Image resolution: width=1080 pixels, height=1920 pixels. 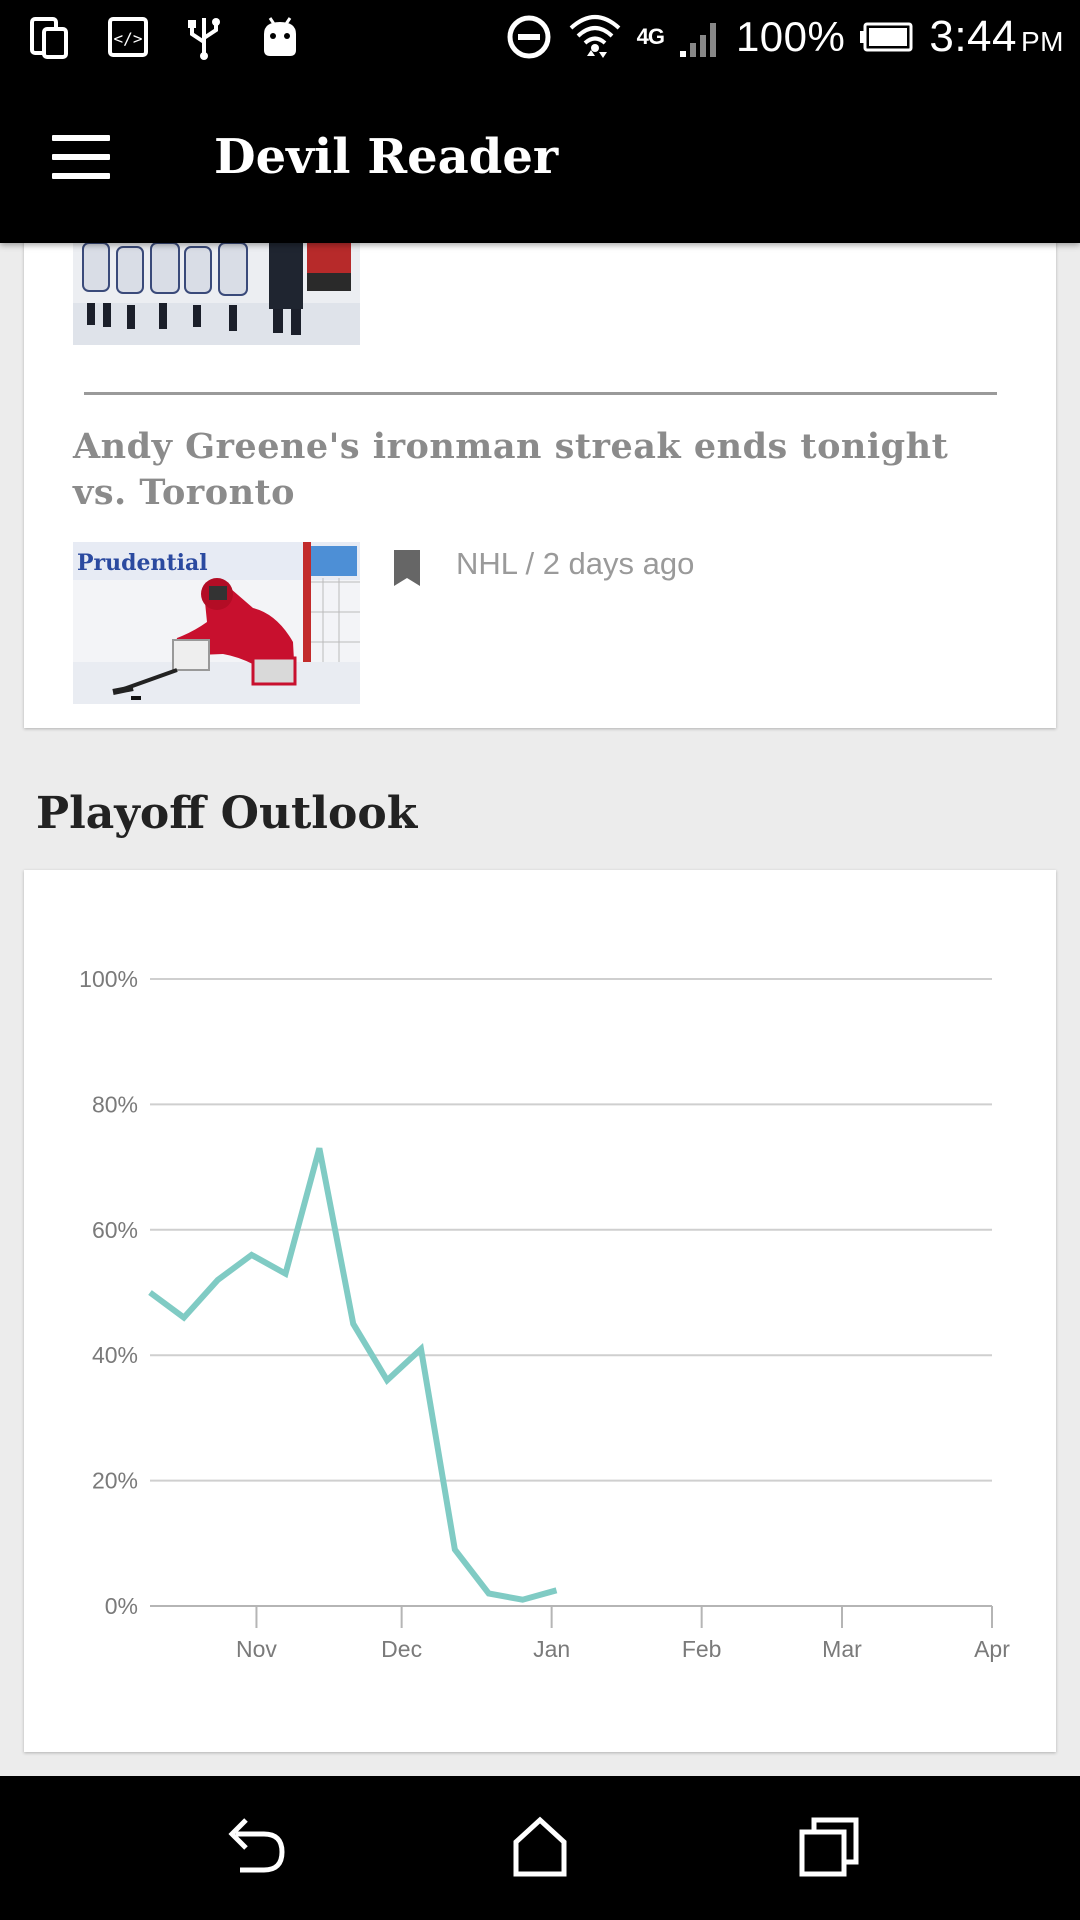 I want to click on x-tick-label: Mar, so click(x=842, y=1649).